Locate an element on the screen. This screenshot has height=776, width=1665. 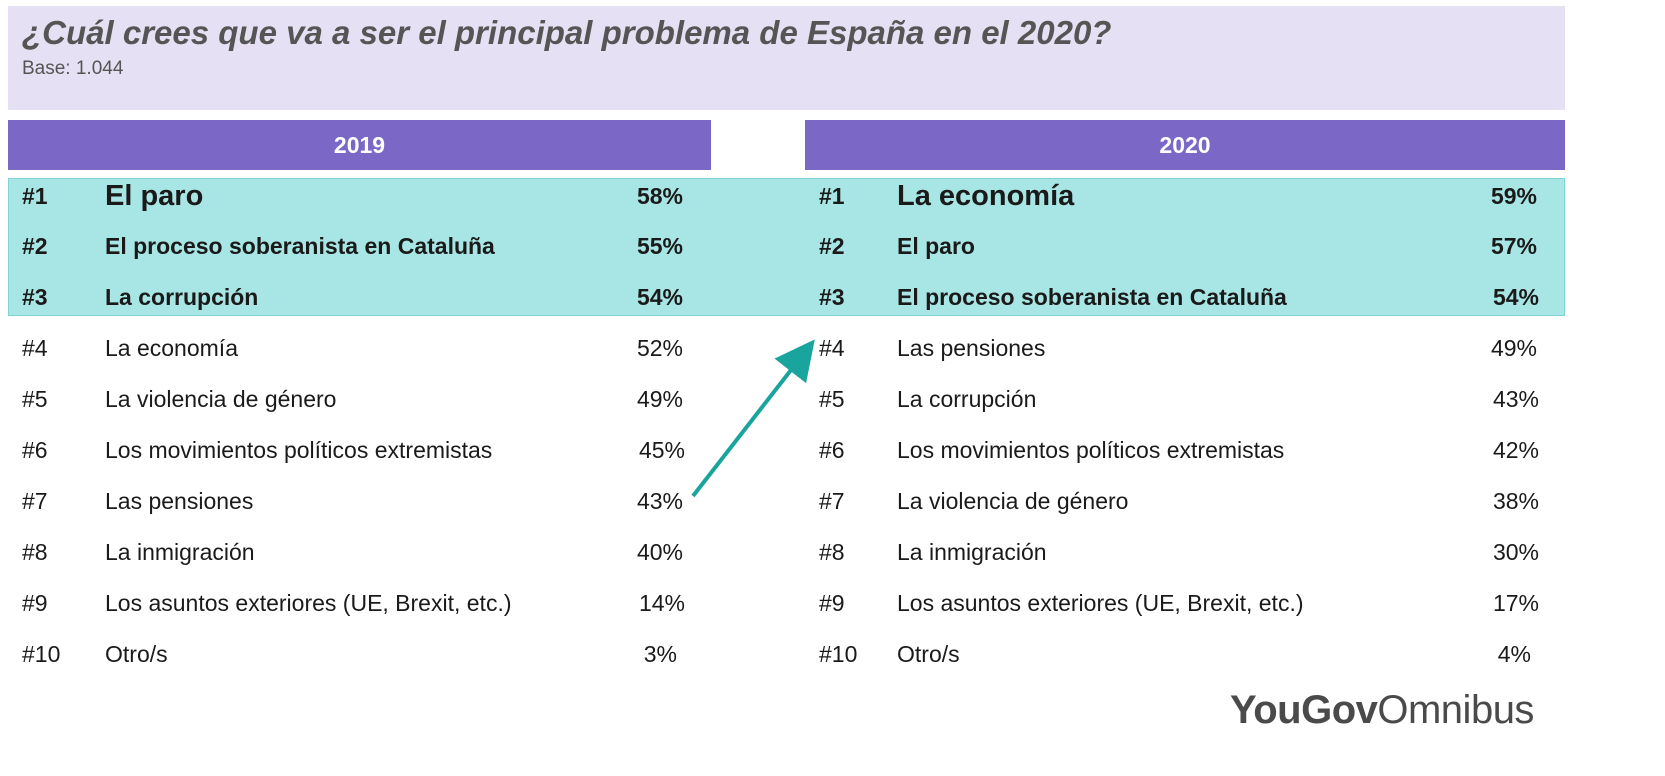
pensiones-arrow is located at coordinates (753, 418).